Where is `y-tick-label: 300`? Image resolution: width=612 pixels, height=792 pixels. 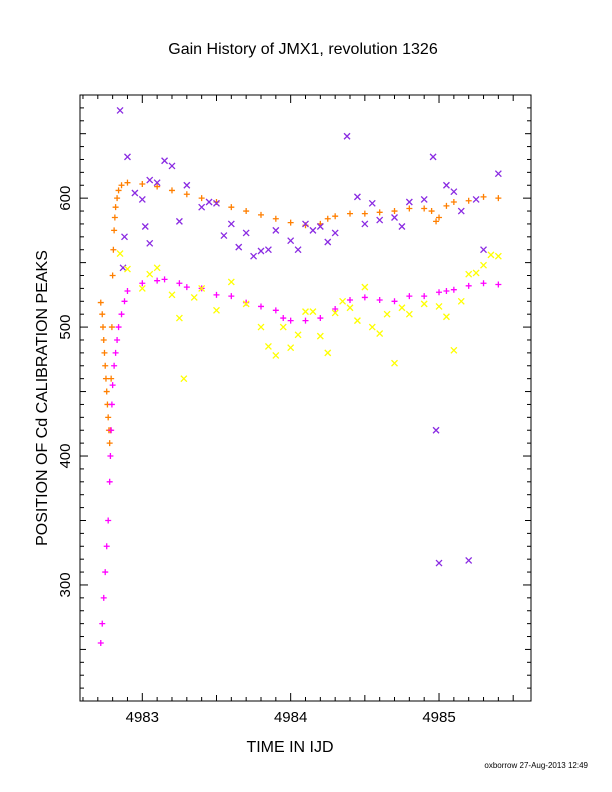 y-tick-label: 300 is located at coordinates (65, 584).